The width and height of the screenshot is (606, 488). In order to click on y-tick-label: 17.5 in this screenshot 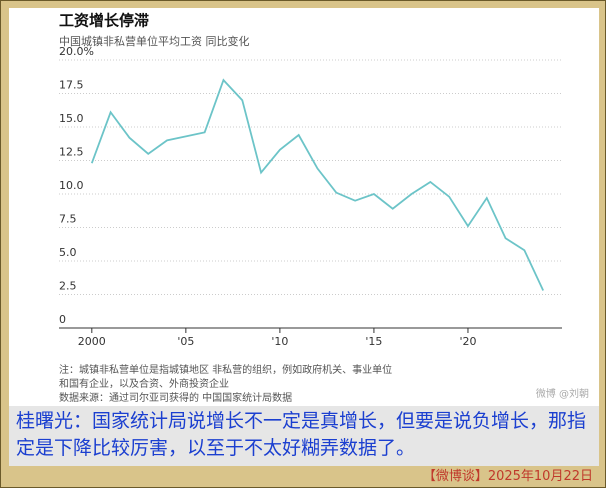, I will do `click(71, 85)`.